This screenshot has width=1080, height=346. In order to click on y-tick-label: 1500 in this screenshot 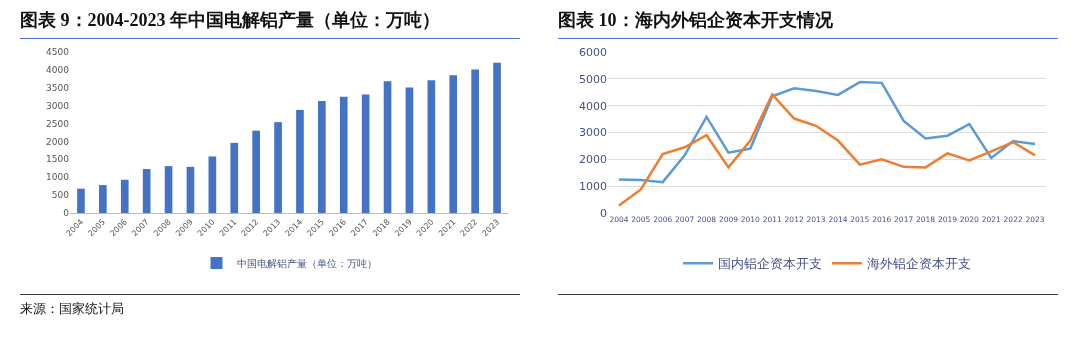, I will do `click(58, 159)`.